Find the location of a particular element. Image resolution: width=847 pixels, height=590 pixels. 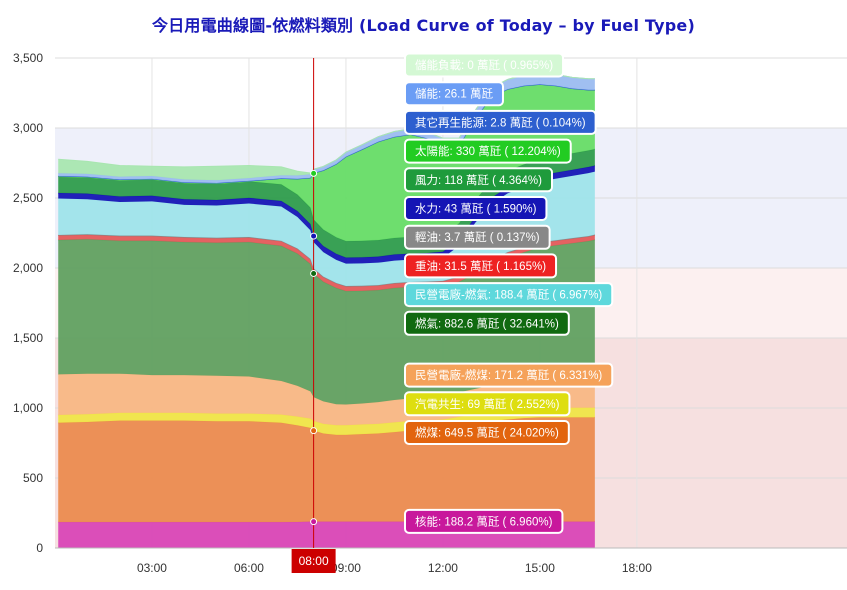

tooltip-box-7: 重油: 31.5 萬瓩 ( 1.165%) is located at coordinates (480, 265).